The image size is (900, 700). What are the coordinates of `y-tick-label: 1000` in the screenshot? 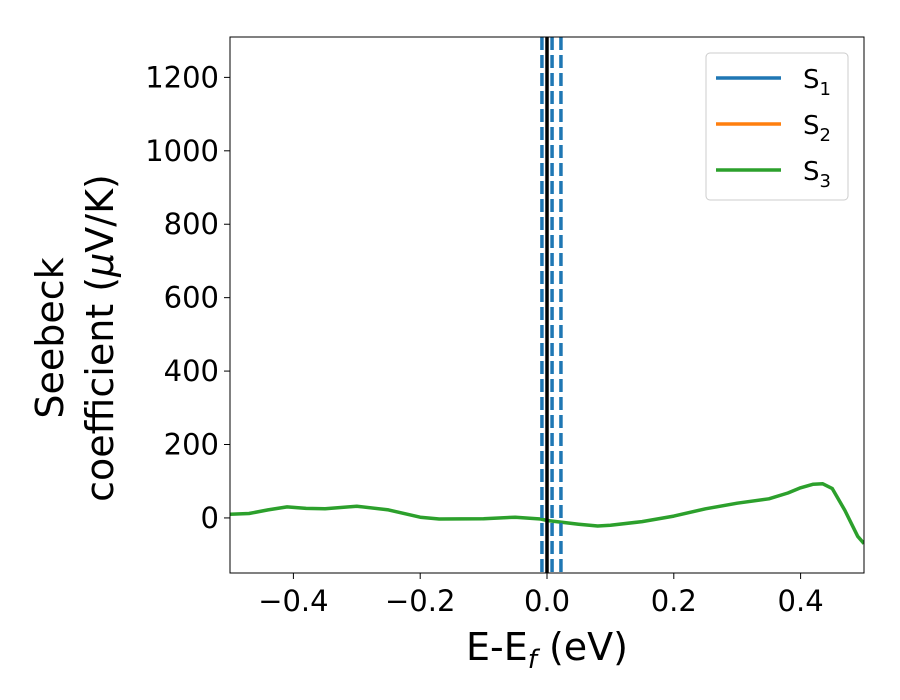 It's located at (182, 151).